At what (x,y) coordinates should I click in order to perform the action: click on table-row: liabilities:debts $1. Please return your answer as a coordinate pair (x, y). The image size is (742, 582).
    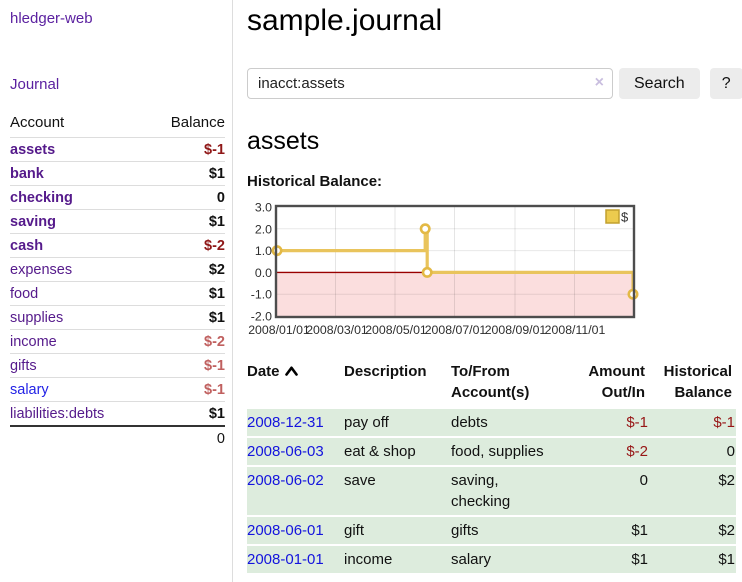
    Looking at the image, I should click on (117, 413).